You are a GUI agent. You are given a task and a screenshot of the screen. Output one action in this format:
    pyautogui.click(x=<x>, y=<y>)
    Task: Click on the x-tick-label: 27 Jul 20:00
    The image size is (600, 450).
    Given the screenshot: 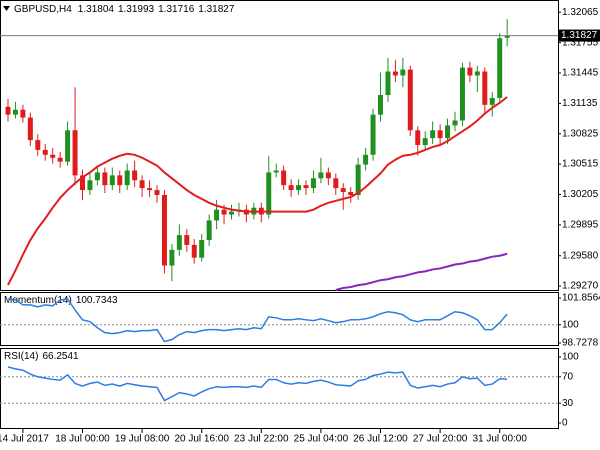 What is the action you would take?
    pyautogui.click(x=440, y=439)
    